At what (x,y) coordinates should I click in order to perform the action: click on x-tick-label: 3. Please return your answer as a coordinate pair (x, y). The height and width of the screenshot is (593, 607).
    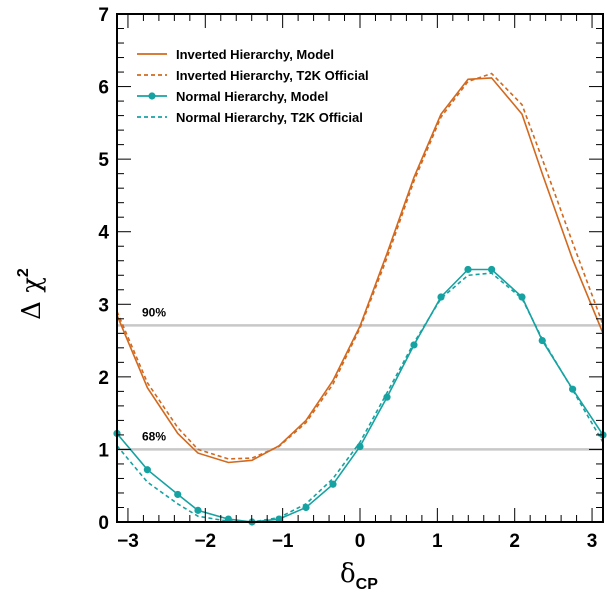
    Looking at the image, I should click on (592, 541).